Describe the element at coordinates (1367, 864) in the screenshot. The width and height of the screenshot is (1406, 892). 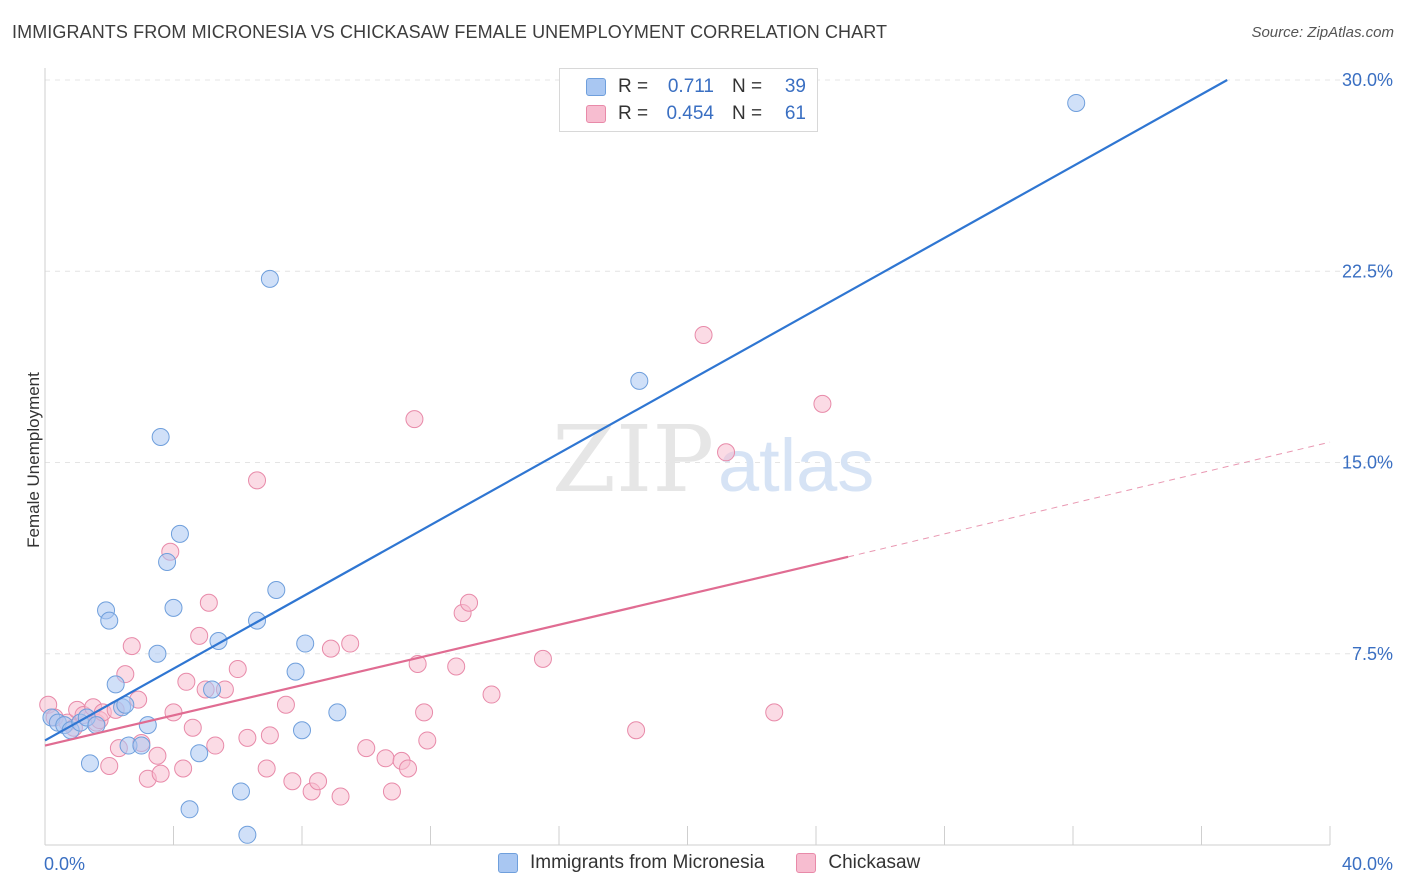
I see `x-tick-label: 40.0%` at that location.